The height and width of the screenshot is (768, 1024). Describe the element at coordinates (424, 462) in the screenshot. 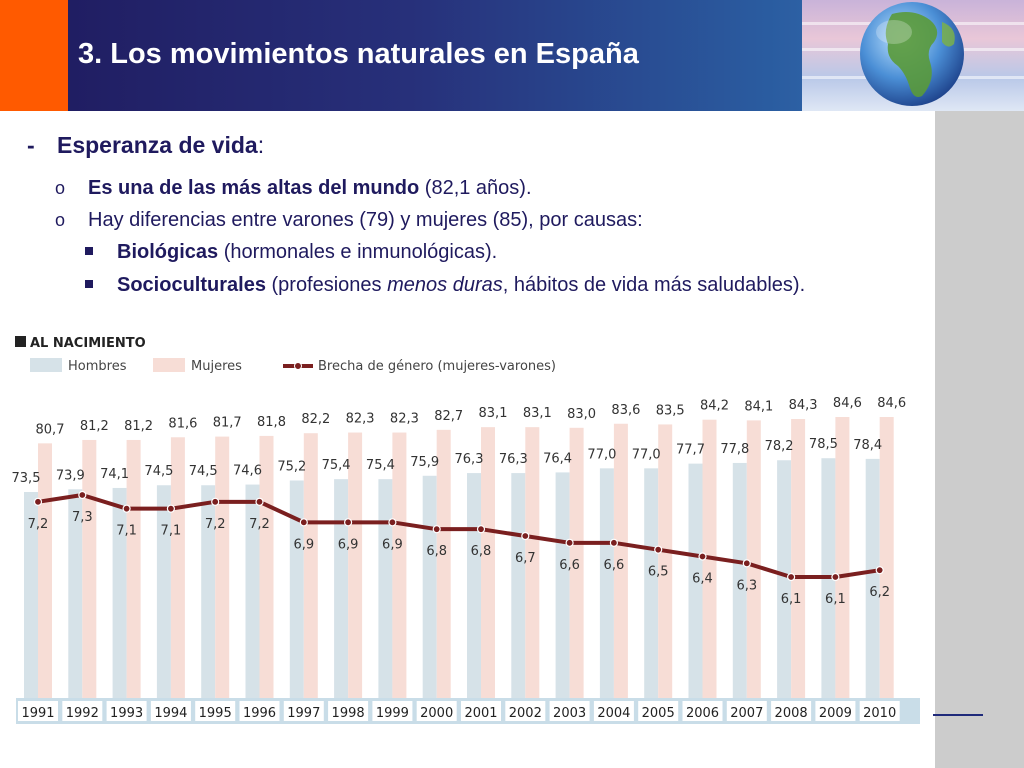

I see `data-label-hombres: 75,9` at that location.